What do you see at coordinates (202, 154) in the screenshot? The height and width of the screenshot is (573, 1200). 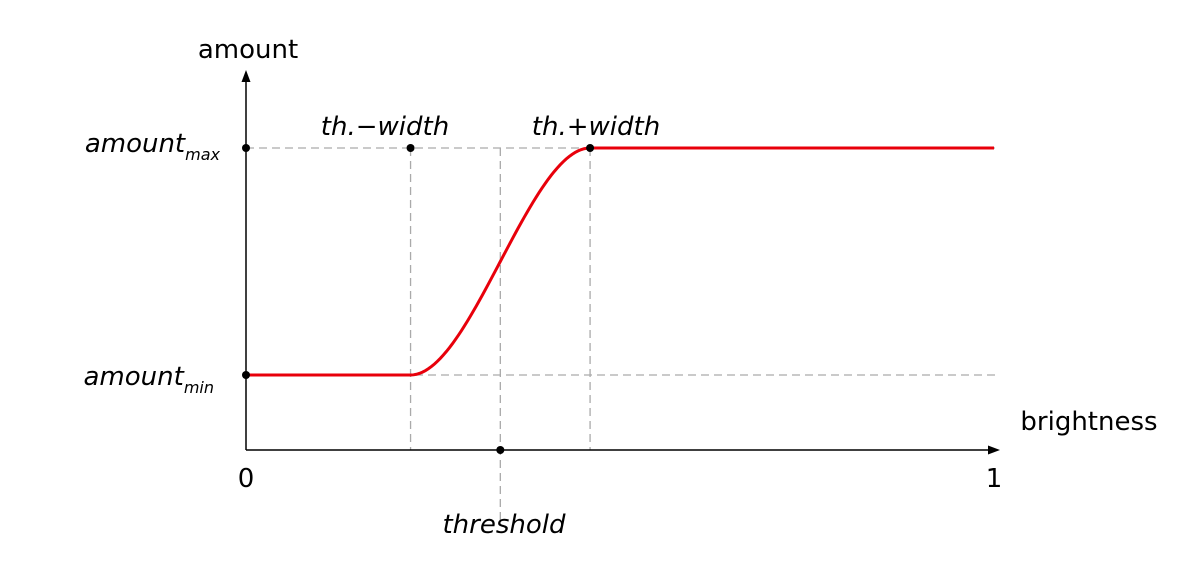 I see `y-tick-label-max-sub: max` at bounding box center [202, 154].